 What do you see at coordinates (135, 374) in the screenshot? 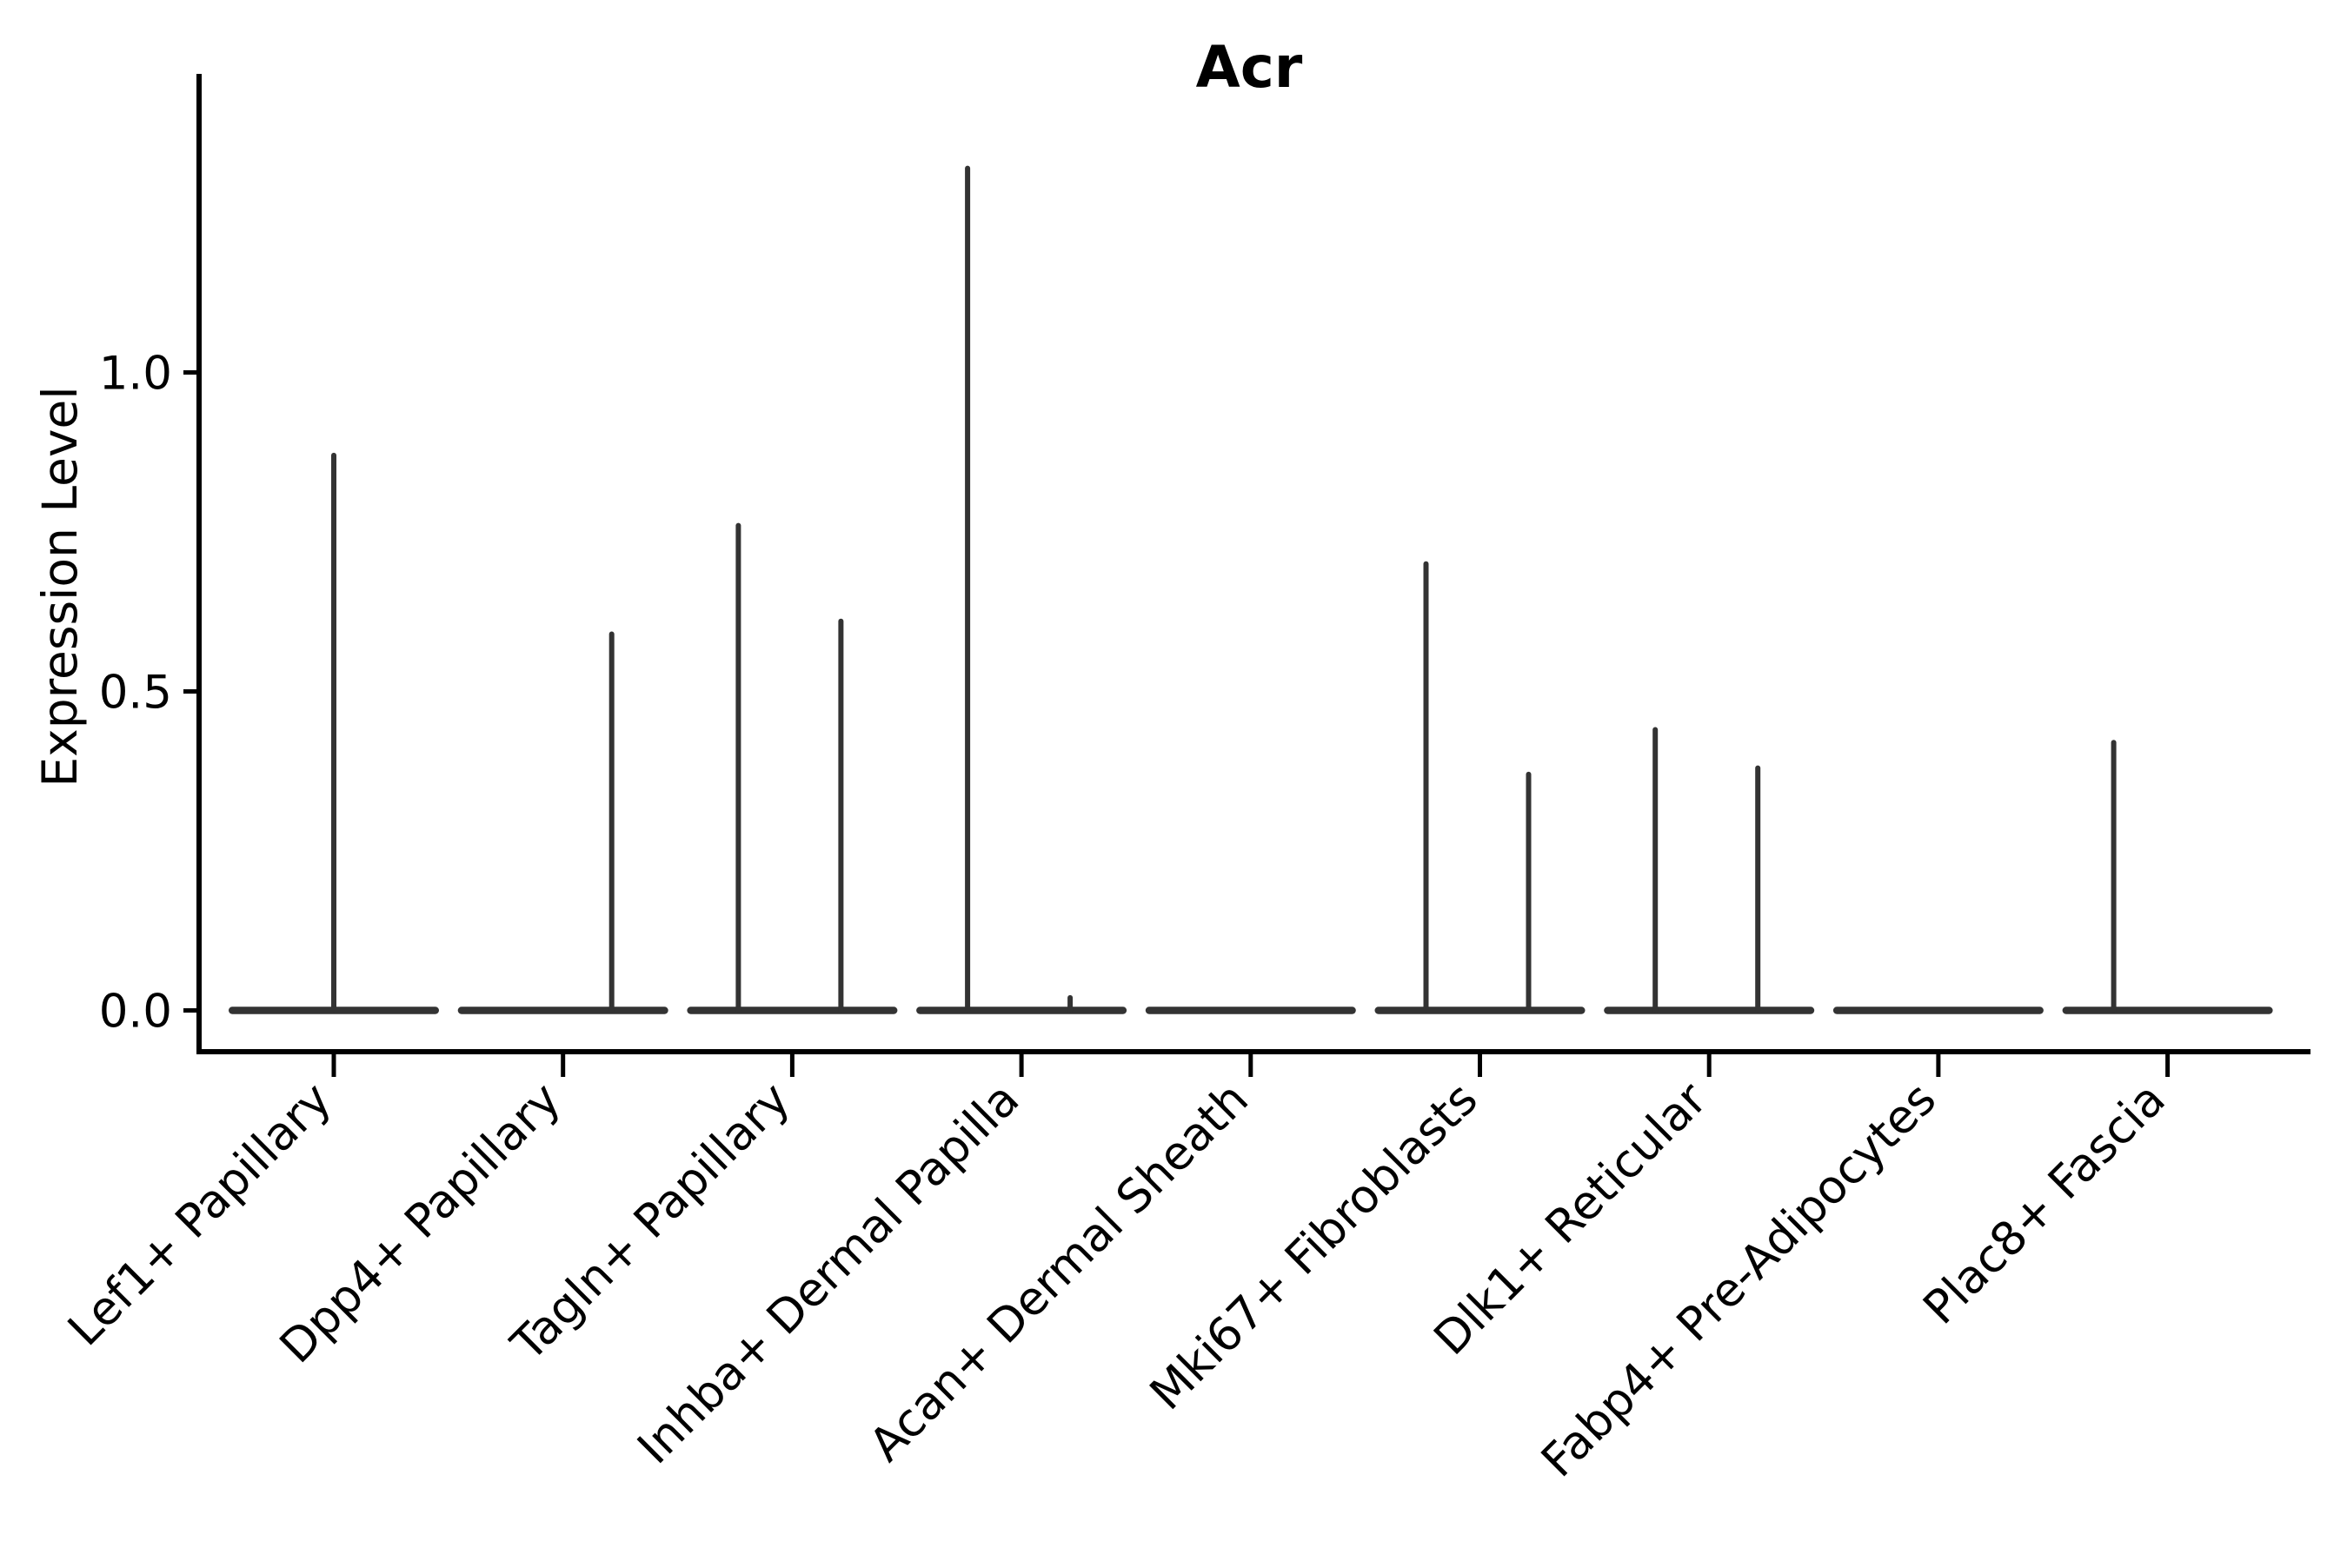
I see `y-tick-label: 1.0` at bounding box center [135, 374].